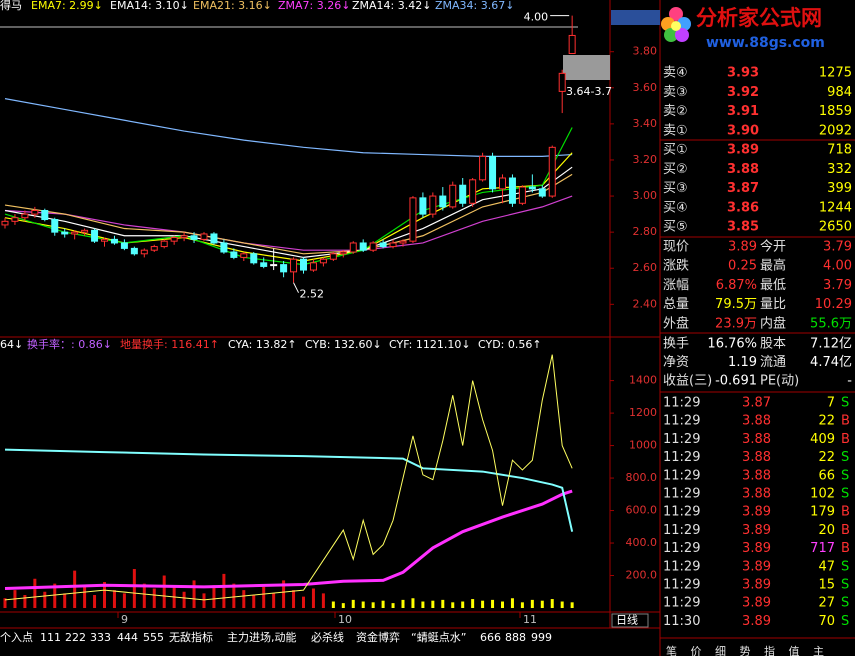 This screenshot has width=855, height=656. Describe the element at coordinates (839, 188) in the screenshot. I see `book-volume: 399` at that location.